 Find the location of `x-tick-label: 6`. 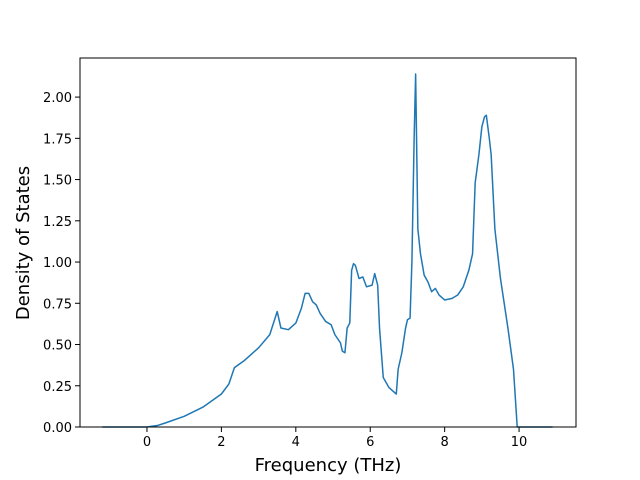

x-tick-label: 6 is located at coordinates (370, 442).